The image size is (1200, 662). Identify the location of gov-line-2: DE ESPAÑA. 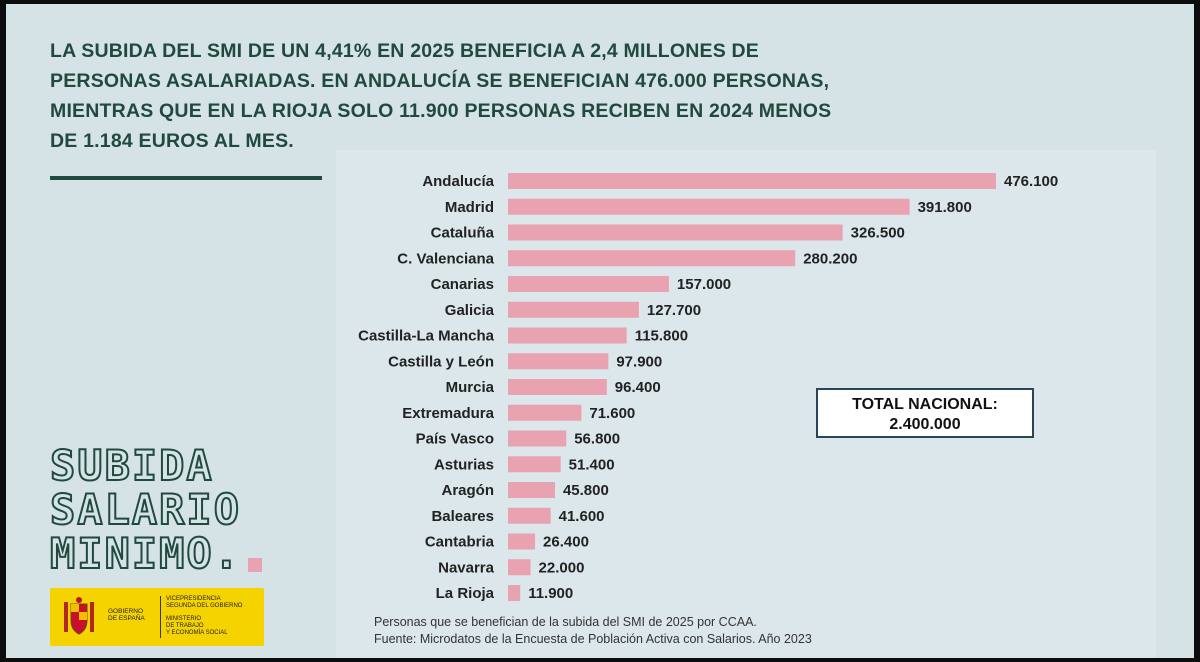
(126, 618).